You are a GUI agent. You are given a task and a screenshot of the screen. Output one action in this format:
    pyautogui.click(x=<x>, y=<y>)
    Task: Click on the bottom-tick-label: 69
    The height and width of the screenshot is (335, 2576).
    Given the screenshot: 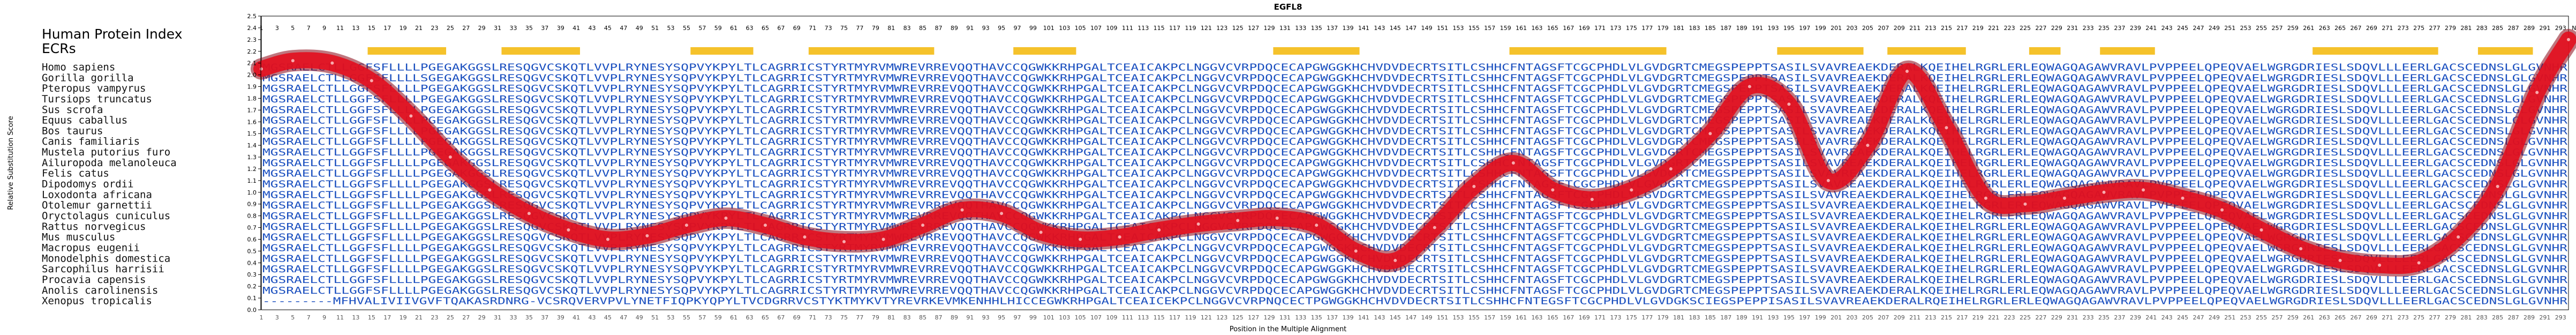 What is the action you would take?
    pyautogui.click(x=797, y=318)
    